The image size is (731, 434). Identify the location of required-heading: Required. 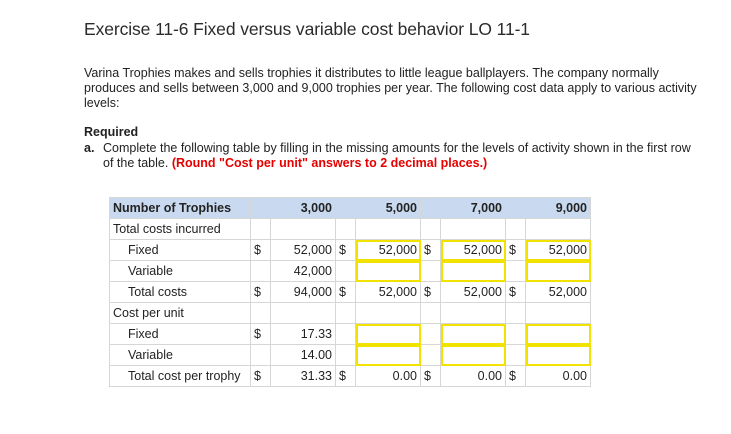
(111, 132).